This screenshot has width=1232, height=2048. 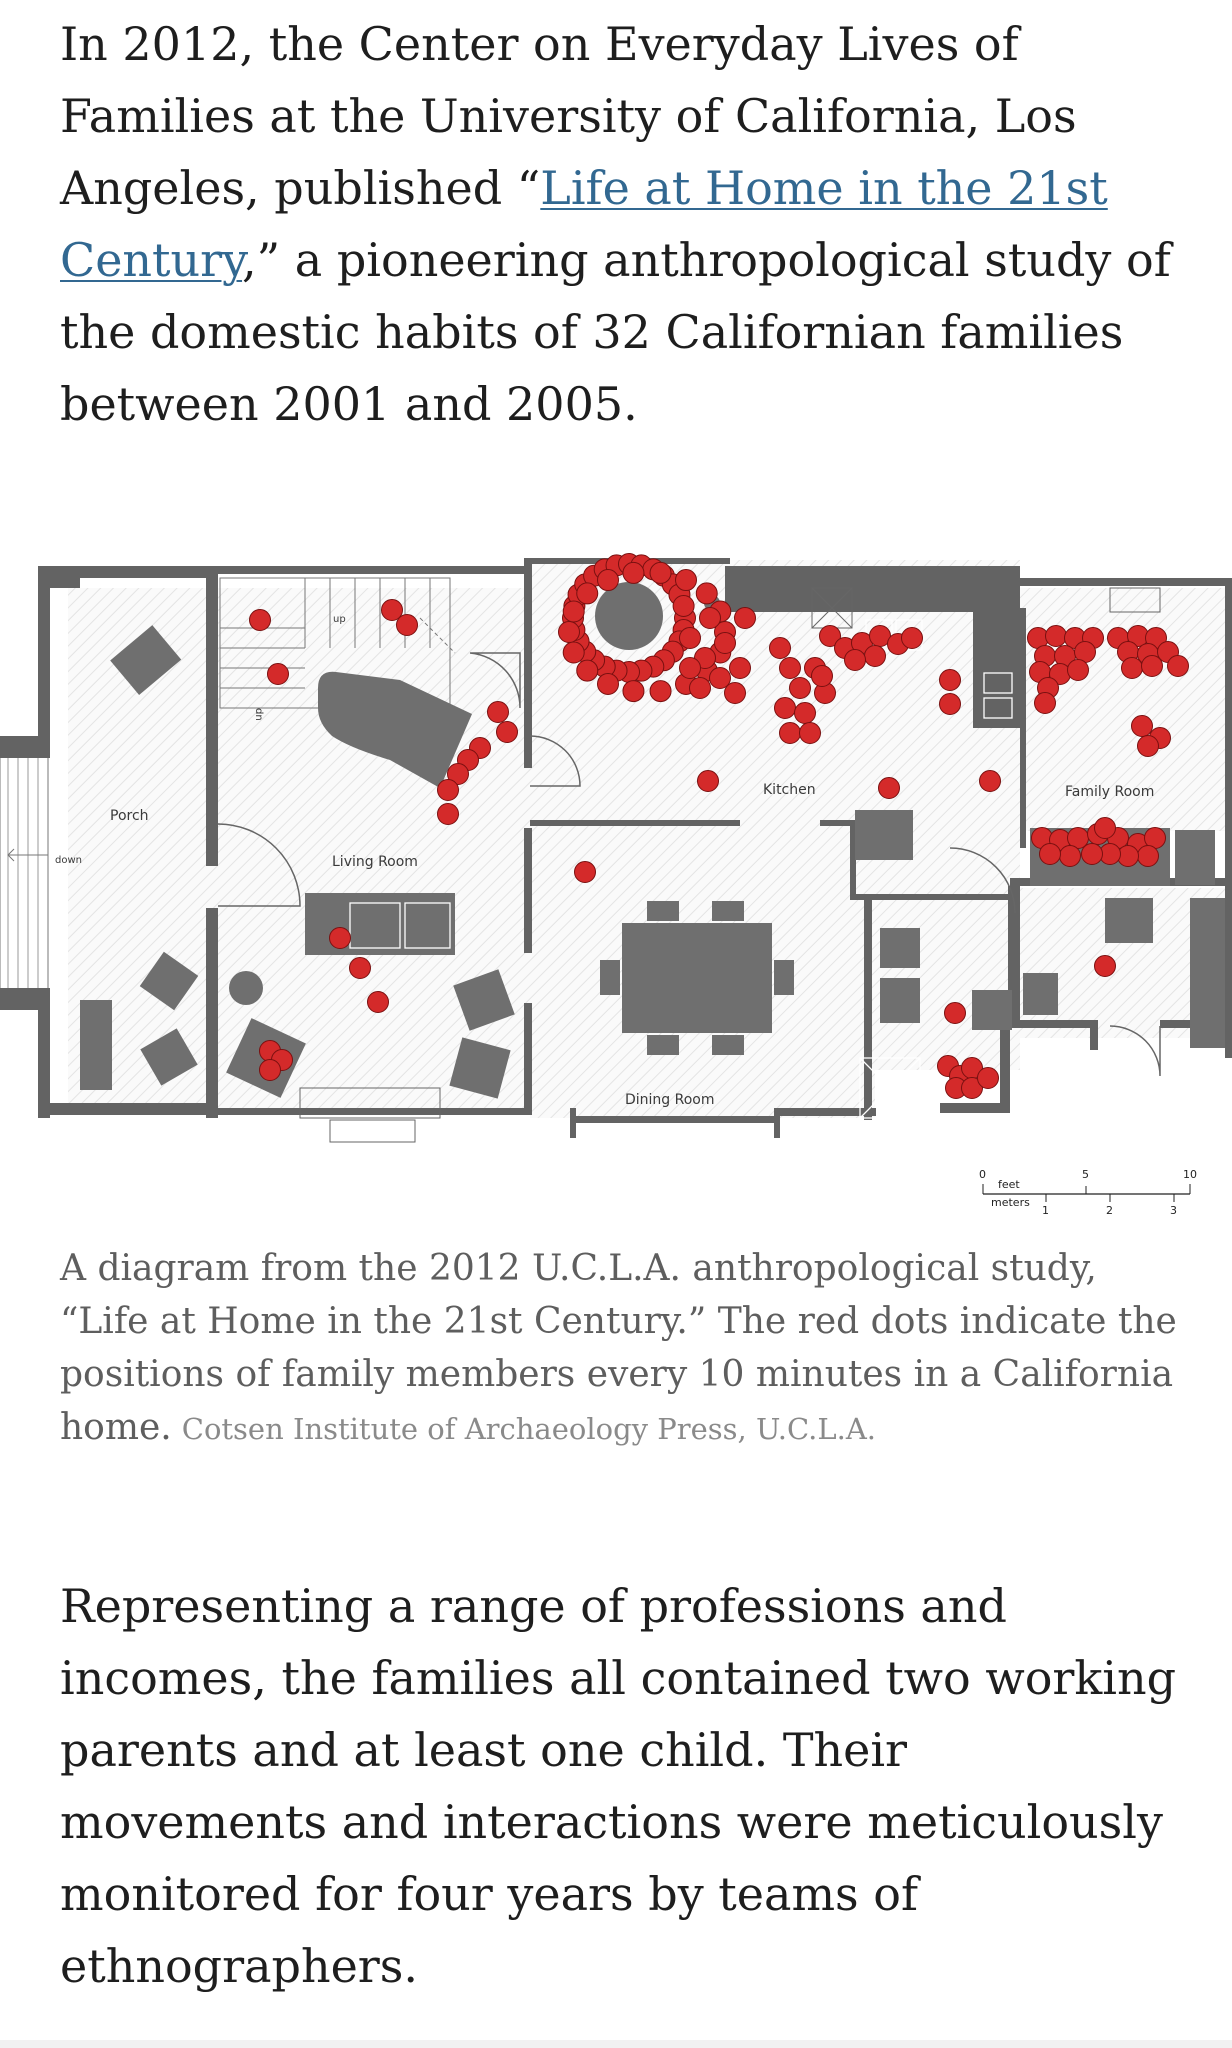 I want to click on scale-tick-10: 10, so click(x=1190, y=1174).